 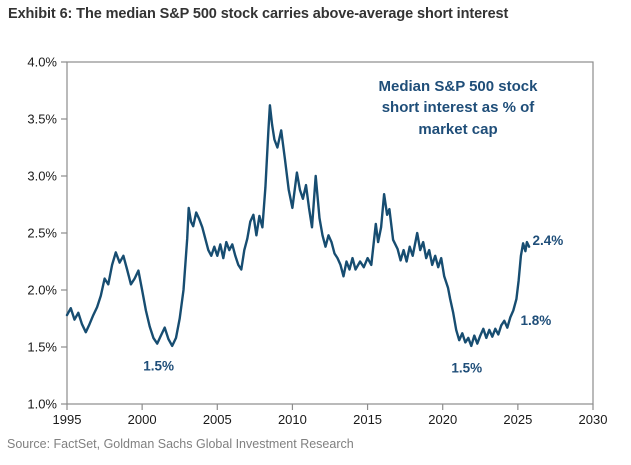 What do you see at coordinates (548, 240) in the screenshot?
I see `value-annotation: 2.4%` at bounding box center [548, 240].